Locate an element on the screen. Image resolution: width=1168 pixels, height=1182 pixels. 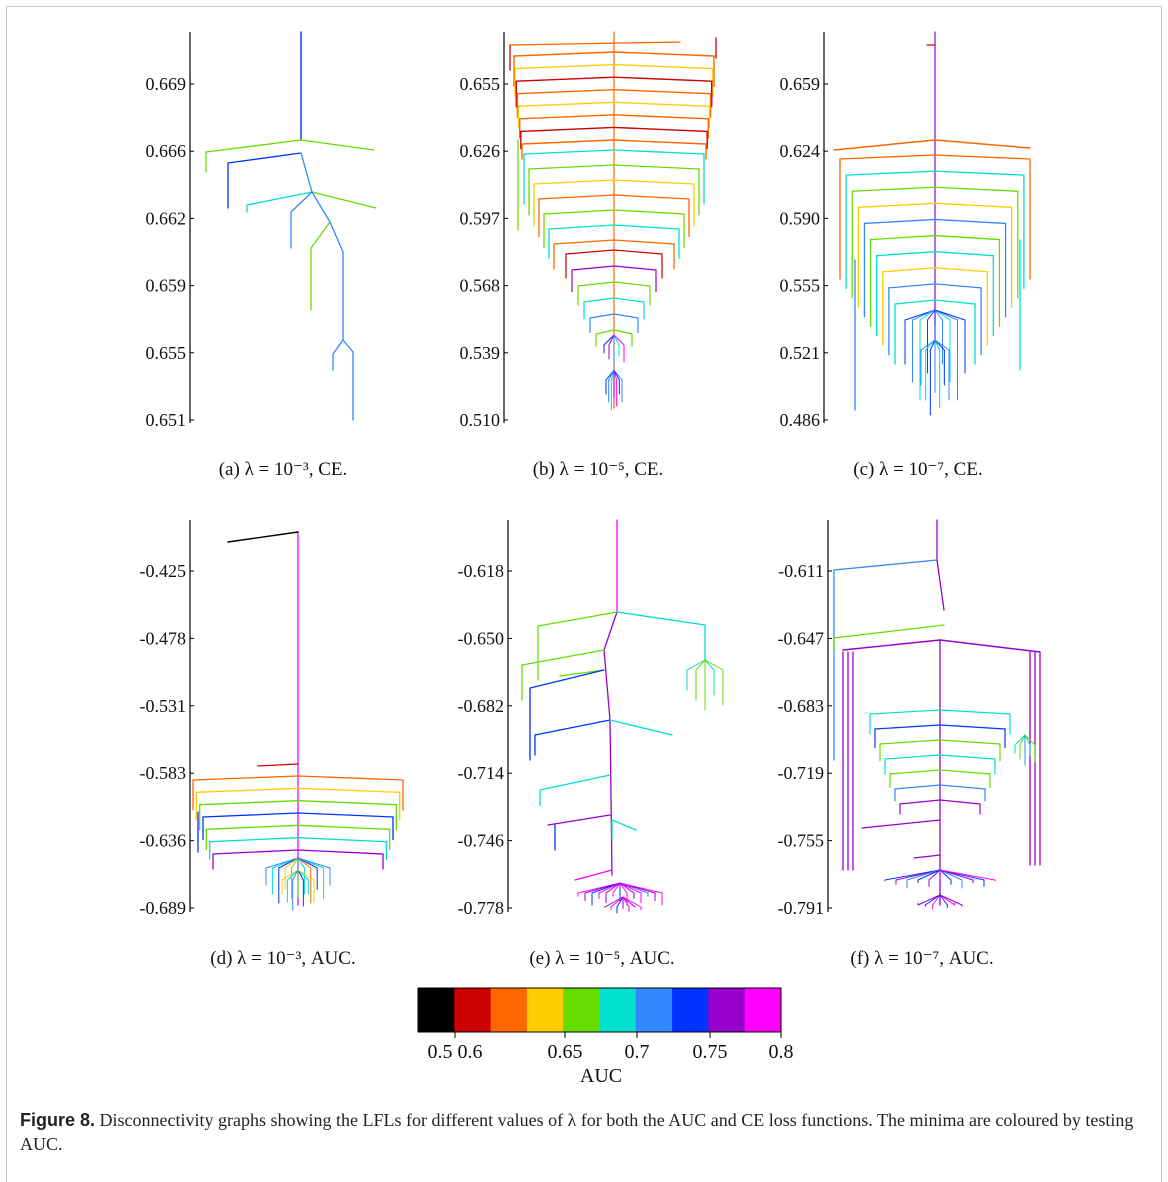
y-tick-label: 0.662 is located at coordinates (166, 218).